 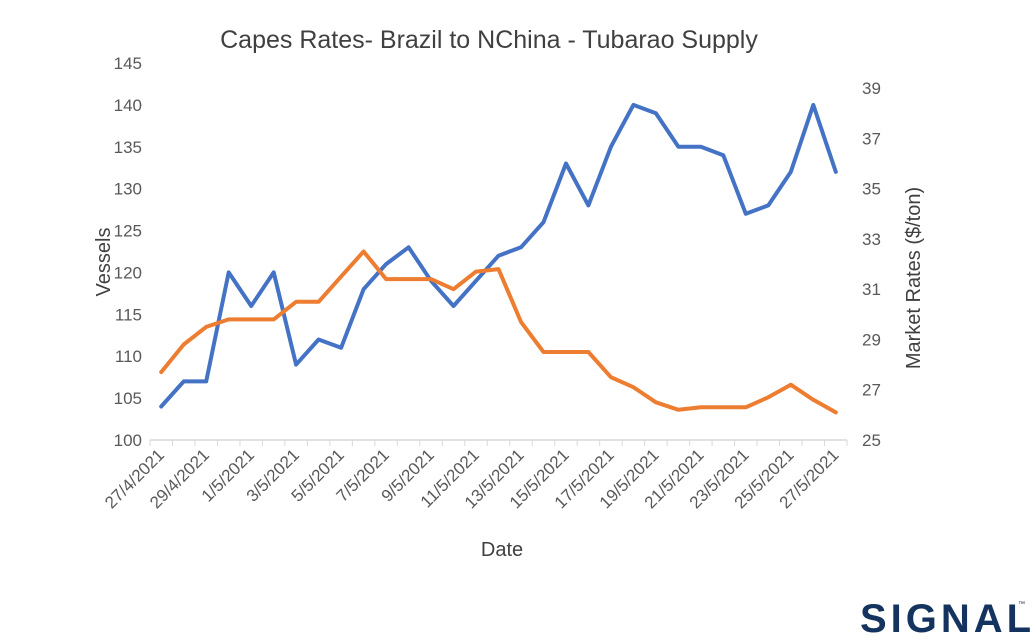 I want to click on y-tick-label: 105, so click(x=128, y=398).